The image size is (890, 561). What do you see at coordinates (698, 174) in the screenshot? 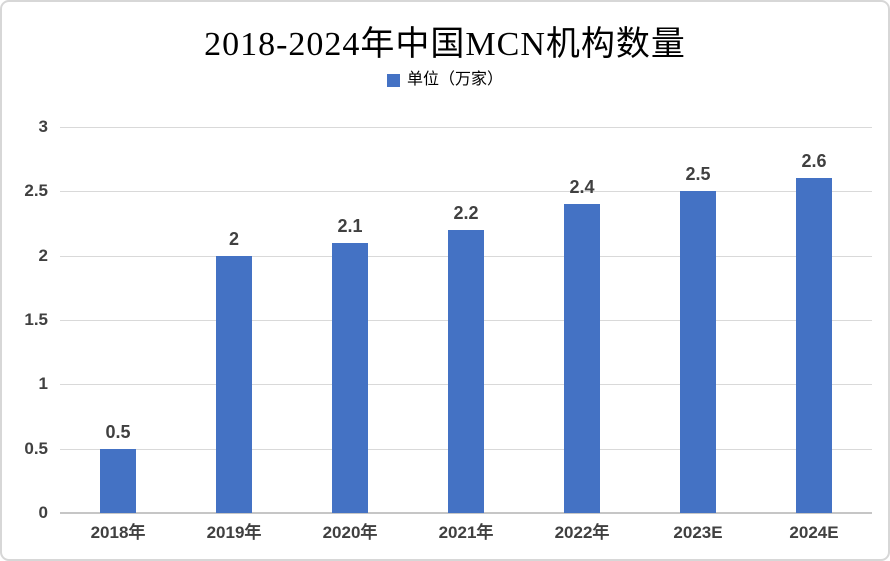
I see `bar-value-label: 2.5` at bounding box center [698, 174].